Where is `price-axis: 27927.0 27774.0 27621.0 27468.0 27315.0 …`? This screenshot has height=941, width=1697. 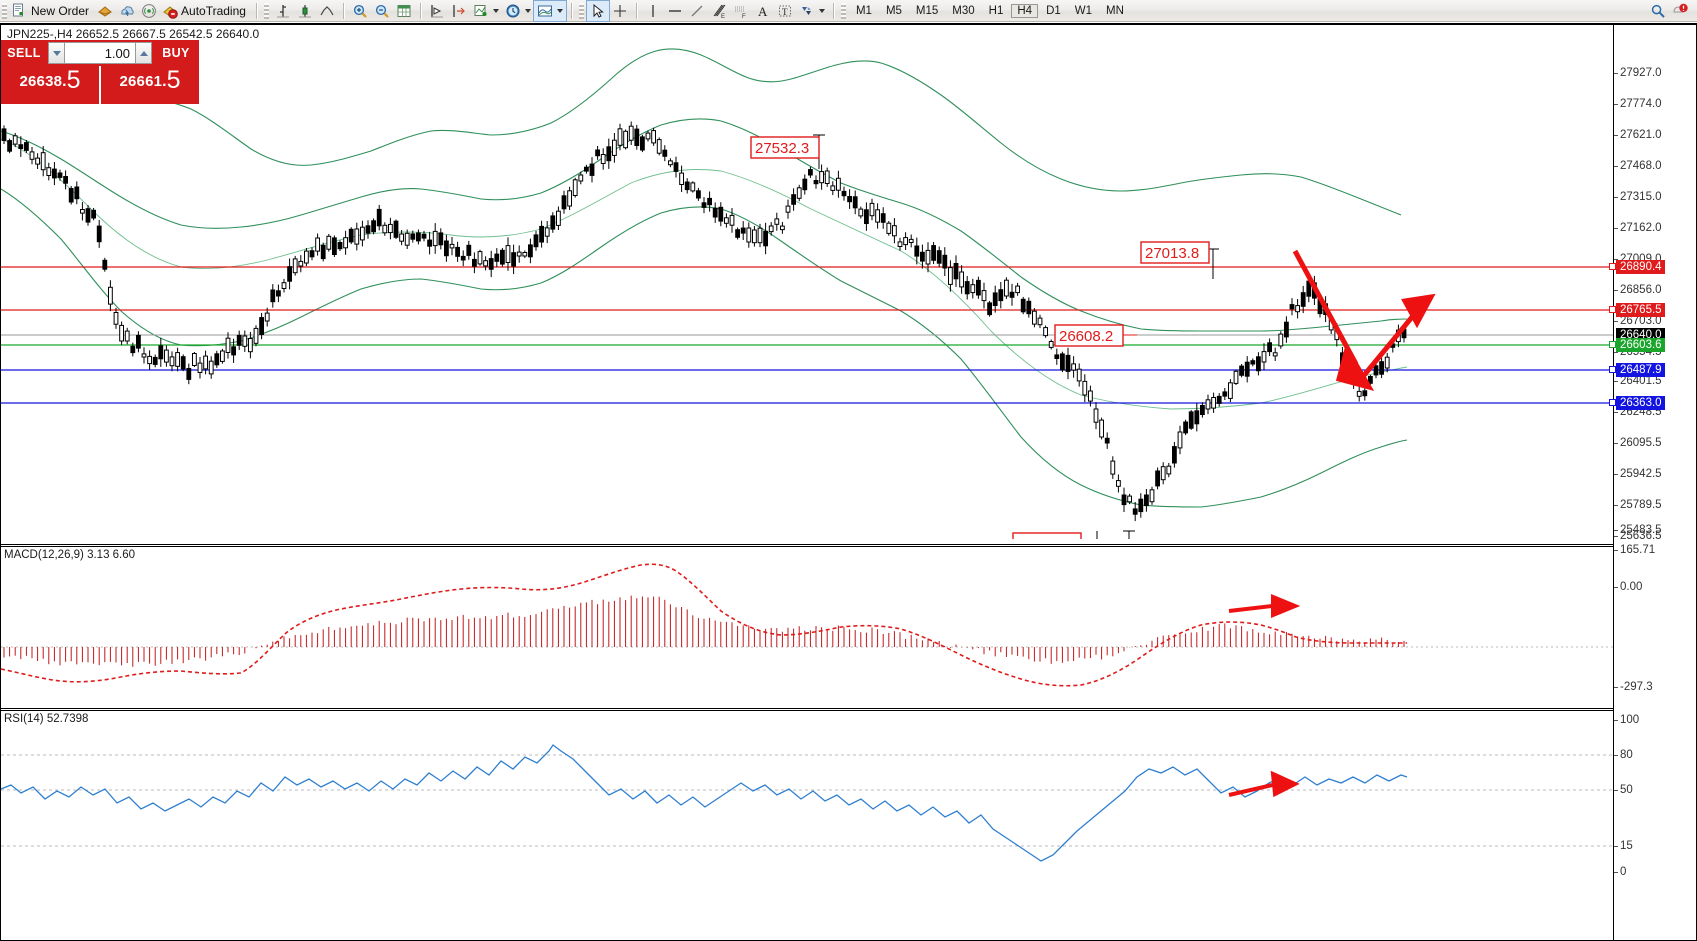
price-axis: 27927.0 27774.0 27621.0 27468.0 27315.0 … is located at coordinates (1652, 482).